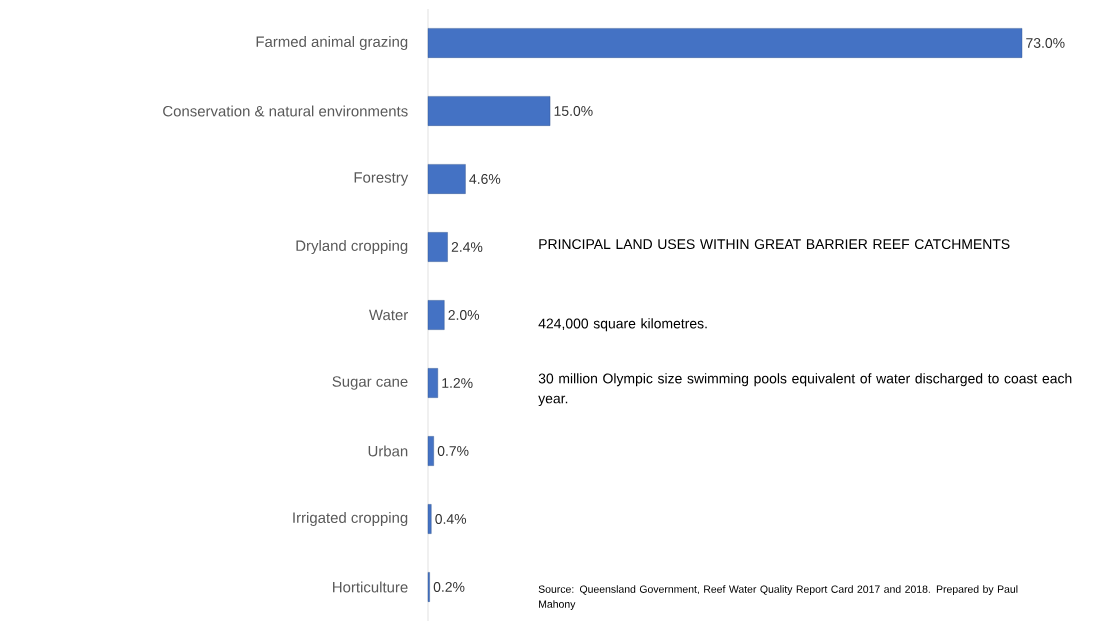 This screenshot has width=1095, height=625. I want to click on y-tick-label: Sugar cane, so click(370, 383).